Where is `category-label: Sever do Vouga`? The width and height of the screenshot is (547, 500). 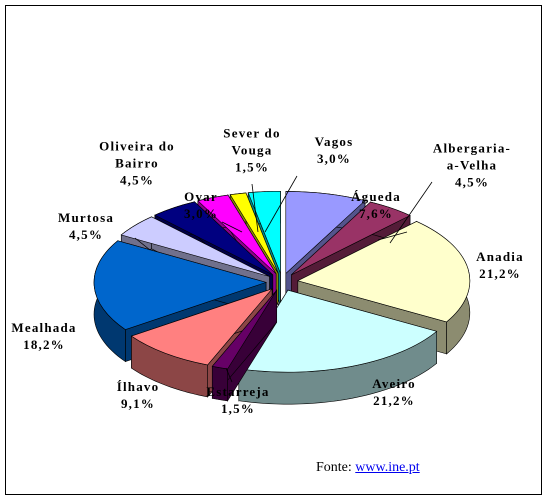
category-label: Sever do Vouga is located at coordinates (252, 141).